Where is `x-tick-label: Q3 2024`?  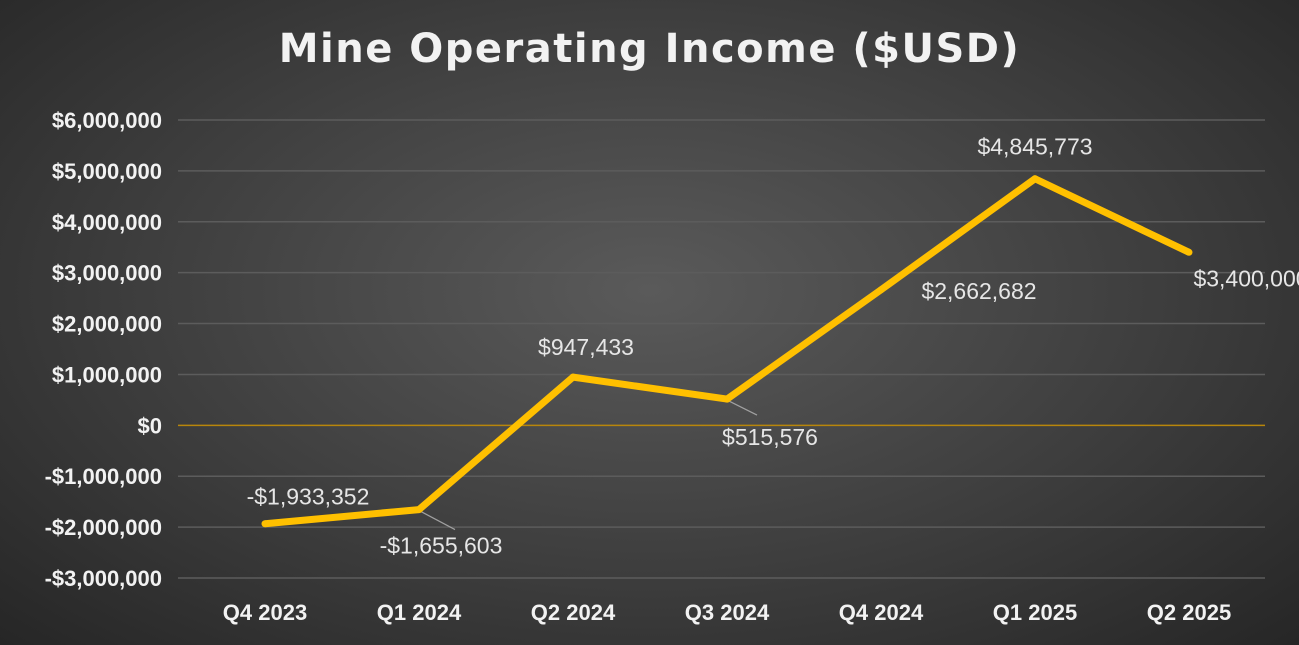
x-tick-label: Q3 2024 is located at coordinates (727, 612).